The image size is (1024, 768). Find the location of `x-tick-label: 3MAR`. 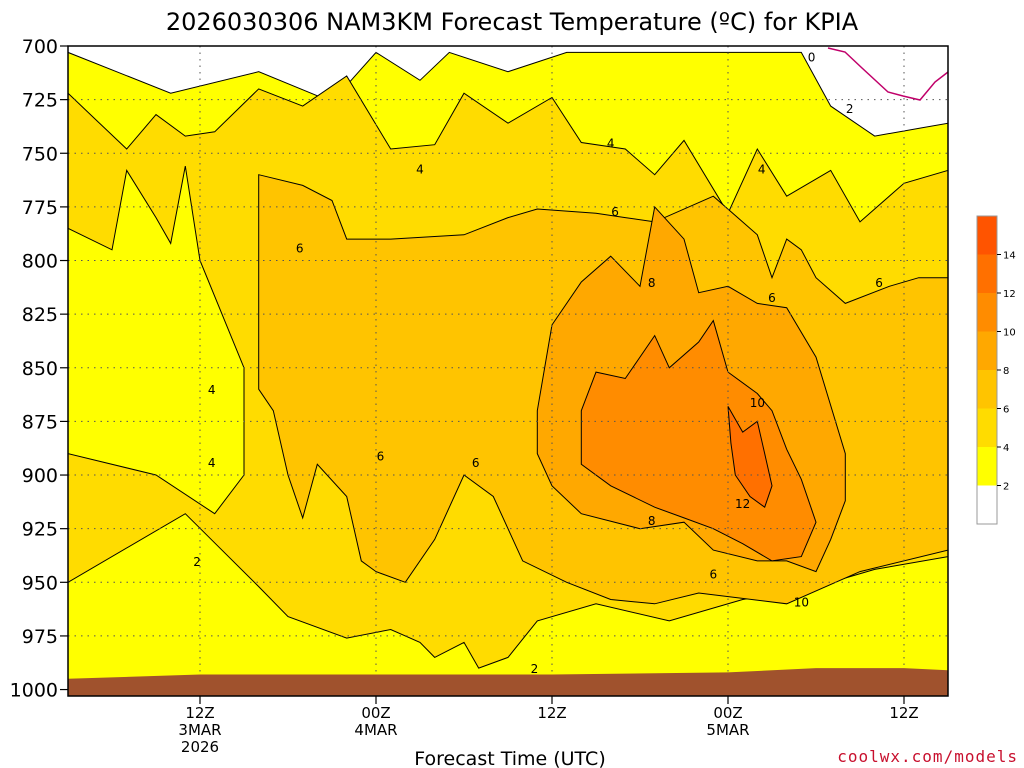

x-tick-label: 3MAR is located at coordinates (199, 730).